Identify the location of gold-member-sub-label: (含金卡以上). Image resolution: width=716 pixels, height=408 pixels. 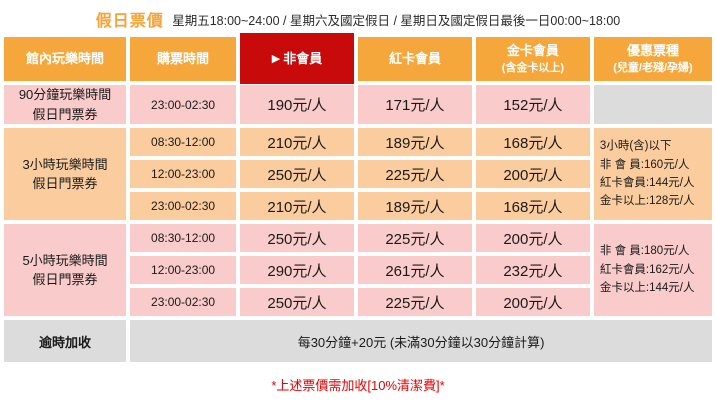
(533, 67).